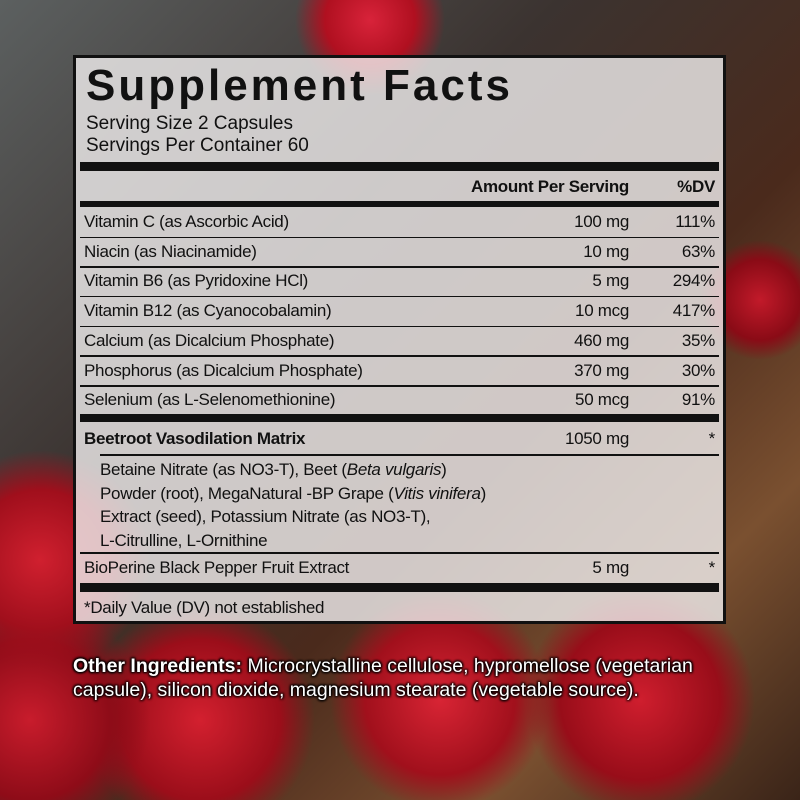 This screenshot has height=800, width=800. What do you see at coordinates (549, 186) in the screenshot?
I see `header-amount: Amount Per Serving` at bounding box center [549, 186].